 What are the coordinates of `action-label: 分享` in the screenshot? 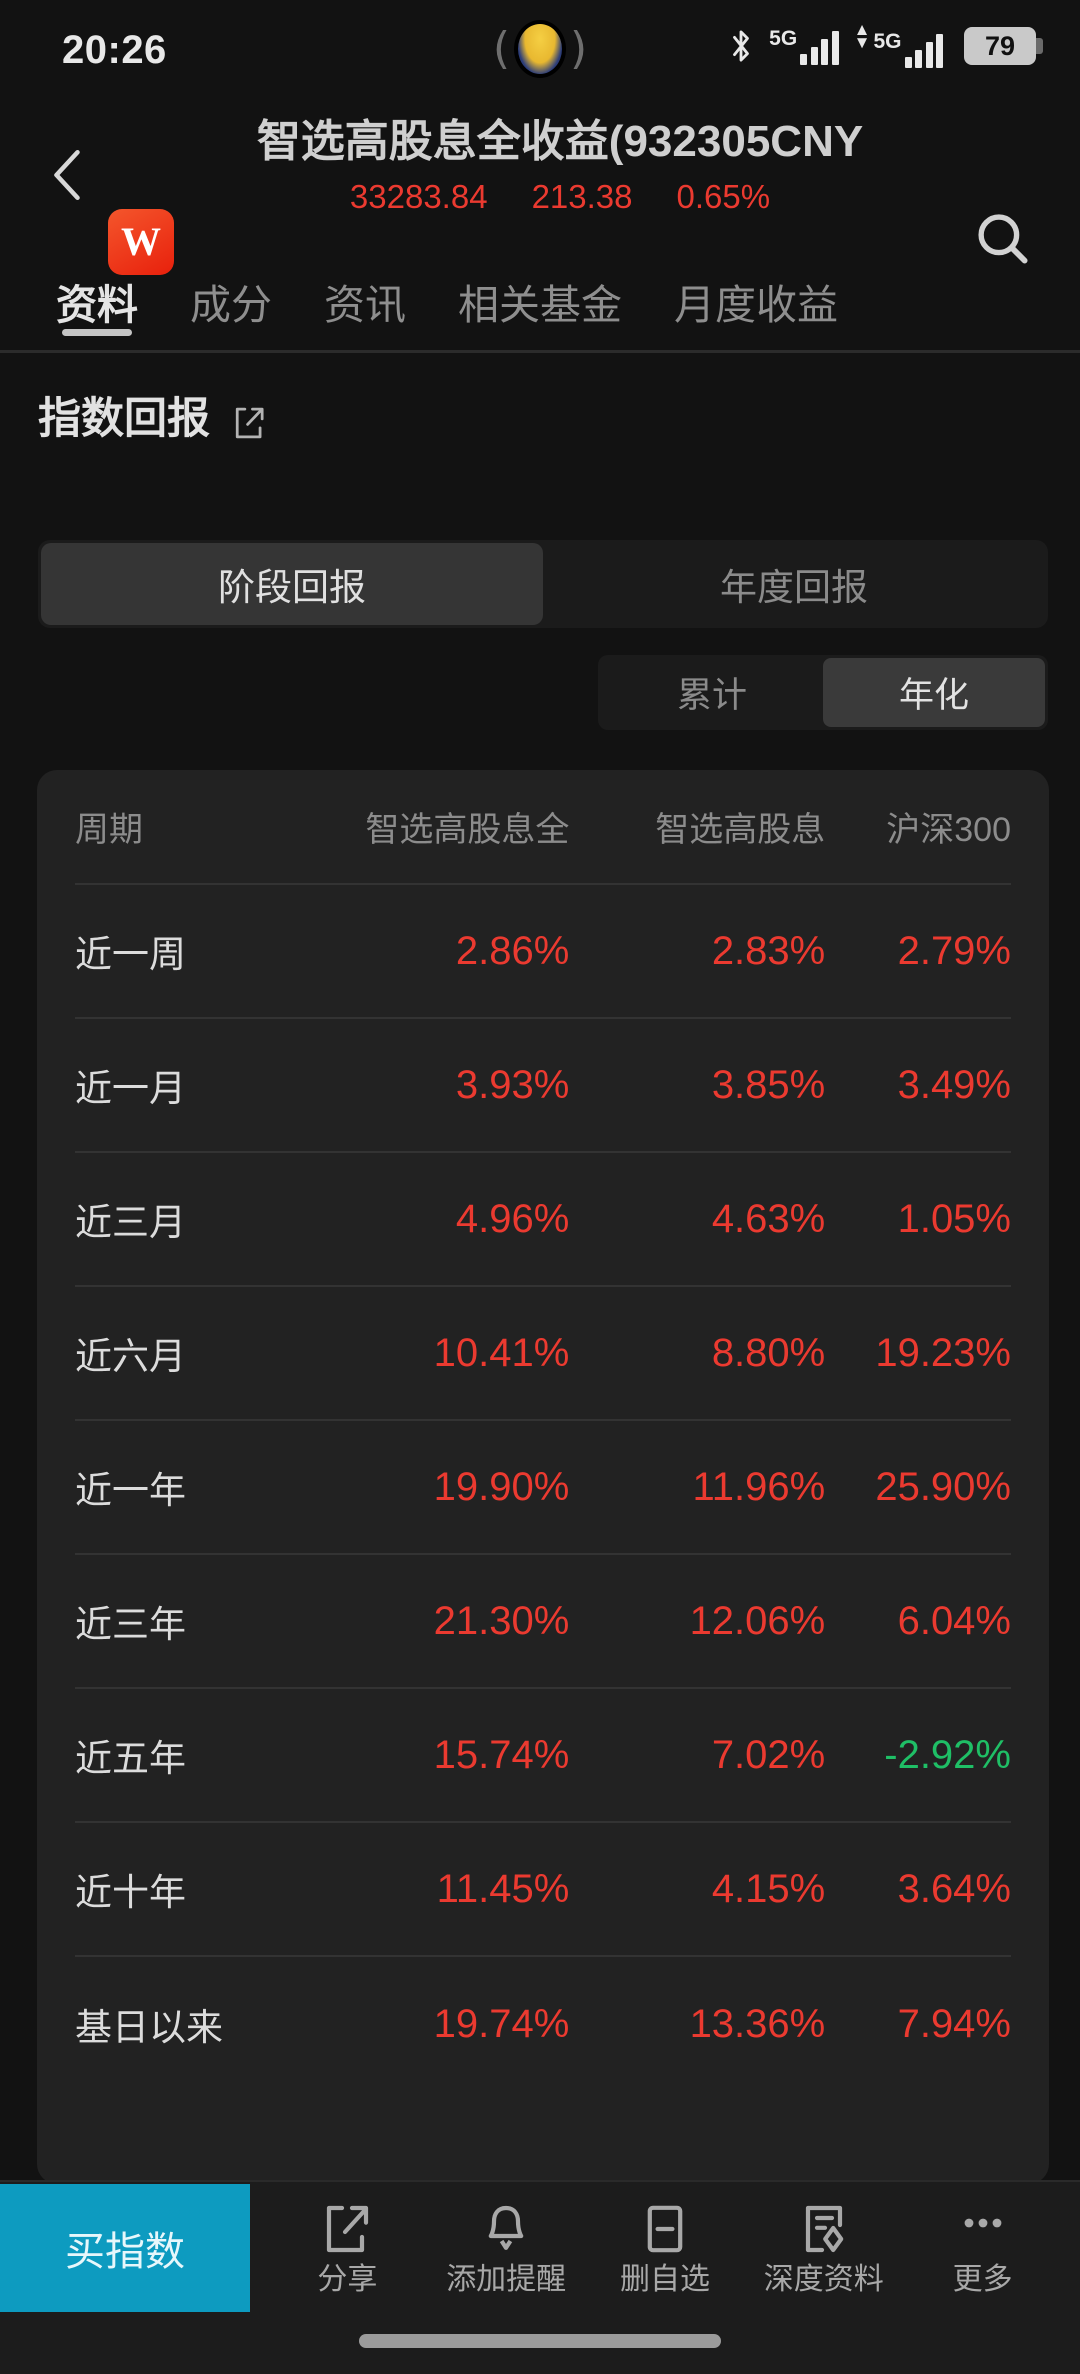 It's located at (347, 2279).